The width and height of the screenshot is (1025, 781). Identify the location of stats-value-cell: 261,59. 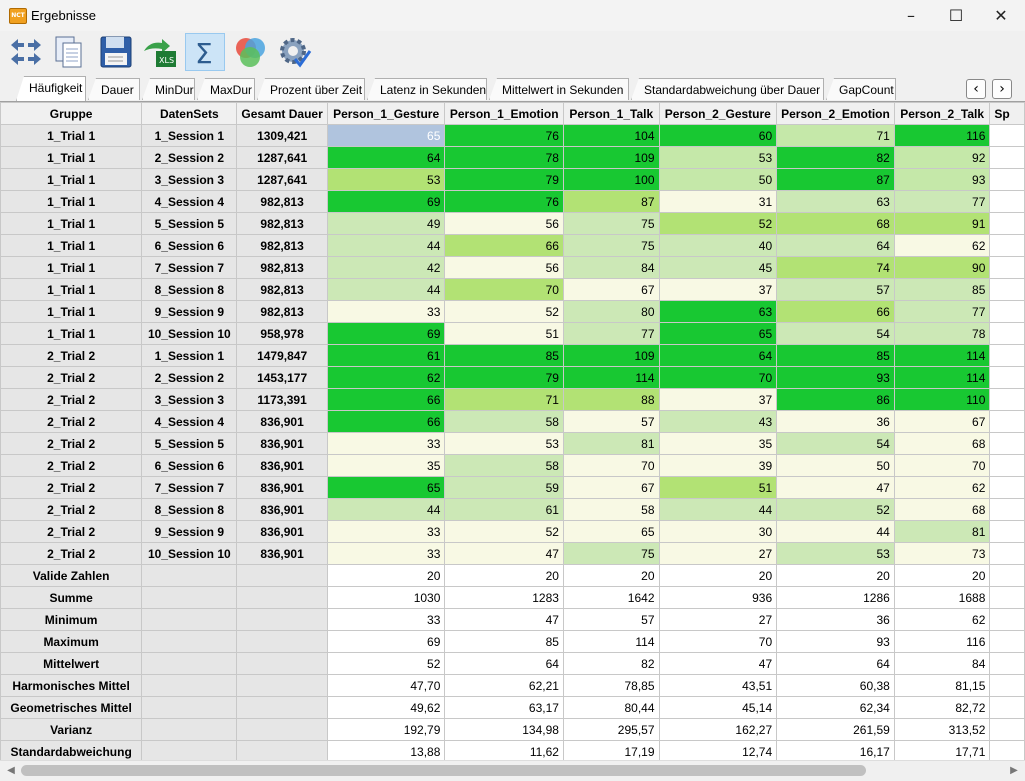
(835, 729).